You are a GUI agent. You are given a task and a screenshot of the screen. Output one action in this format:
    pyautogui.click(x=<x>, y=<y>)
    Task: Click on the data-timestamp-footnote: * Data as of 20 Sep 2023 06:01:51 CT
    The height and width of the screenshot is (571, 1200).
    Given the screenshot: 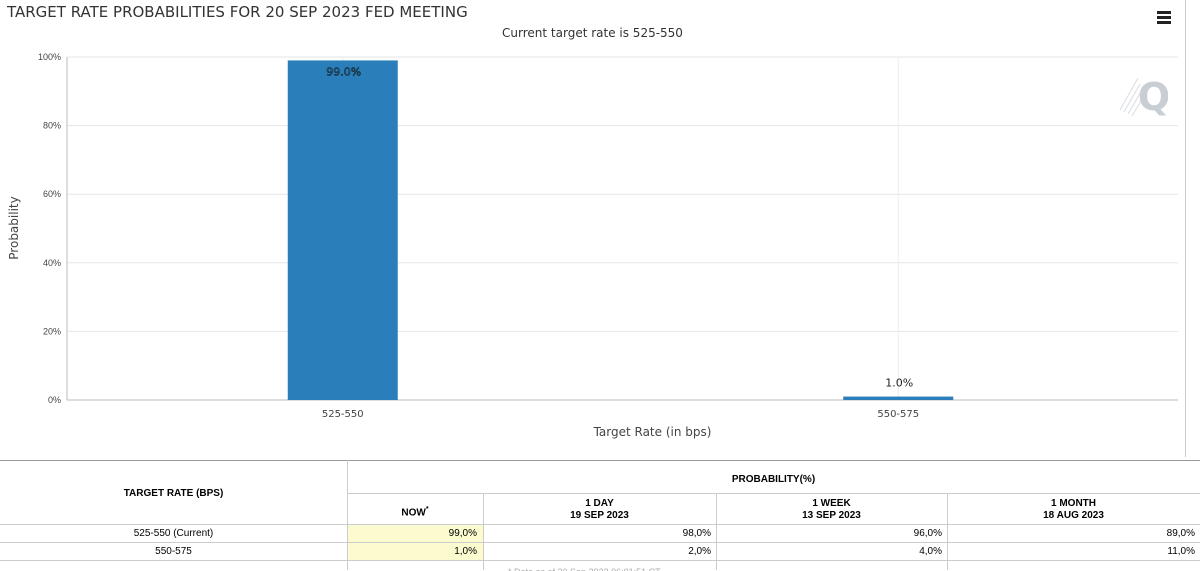 What is the action you would take?
    pyautogui.click(x=584, y=569)
    